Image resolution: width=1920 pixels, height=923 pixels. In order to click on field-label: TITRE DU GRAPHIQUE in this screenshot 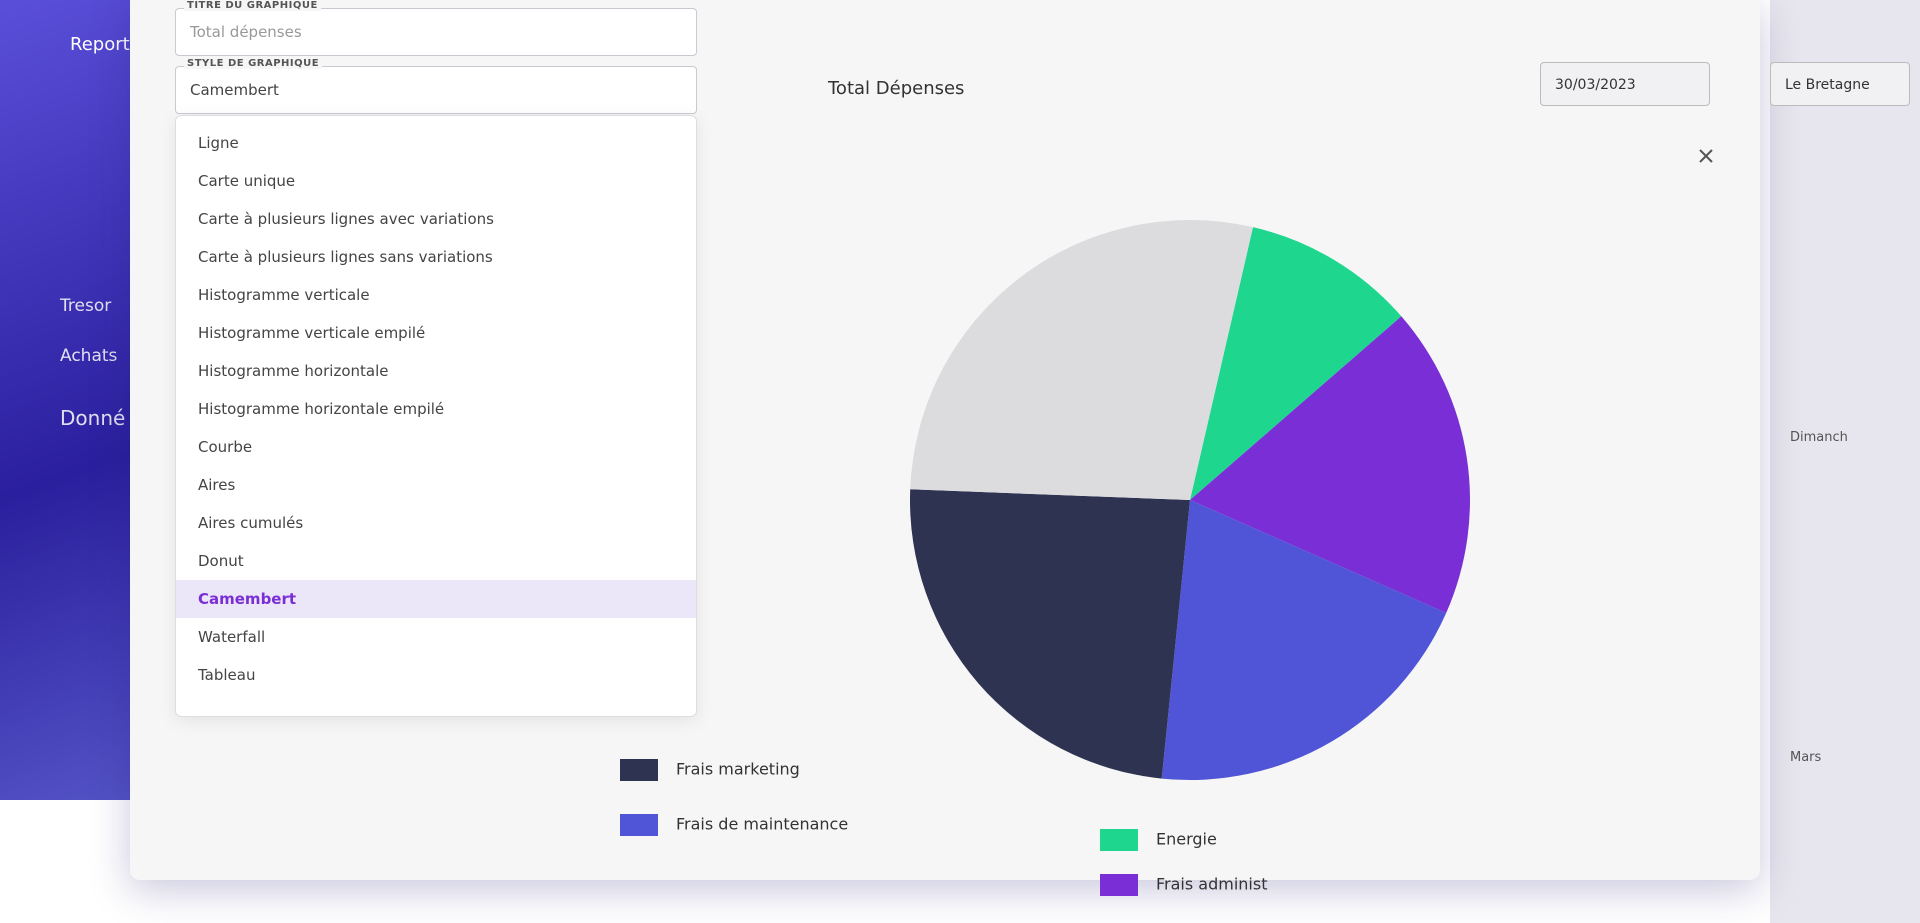, I will do `click(252, 5)`.